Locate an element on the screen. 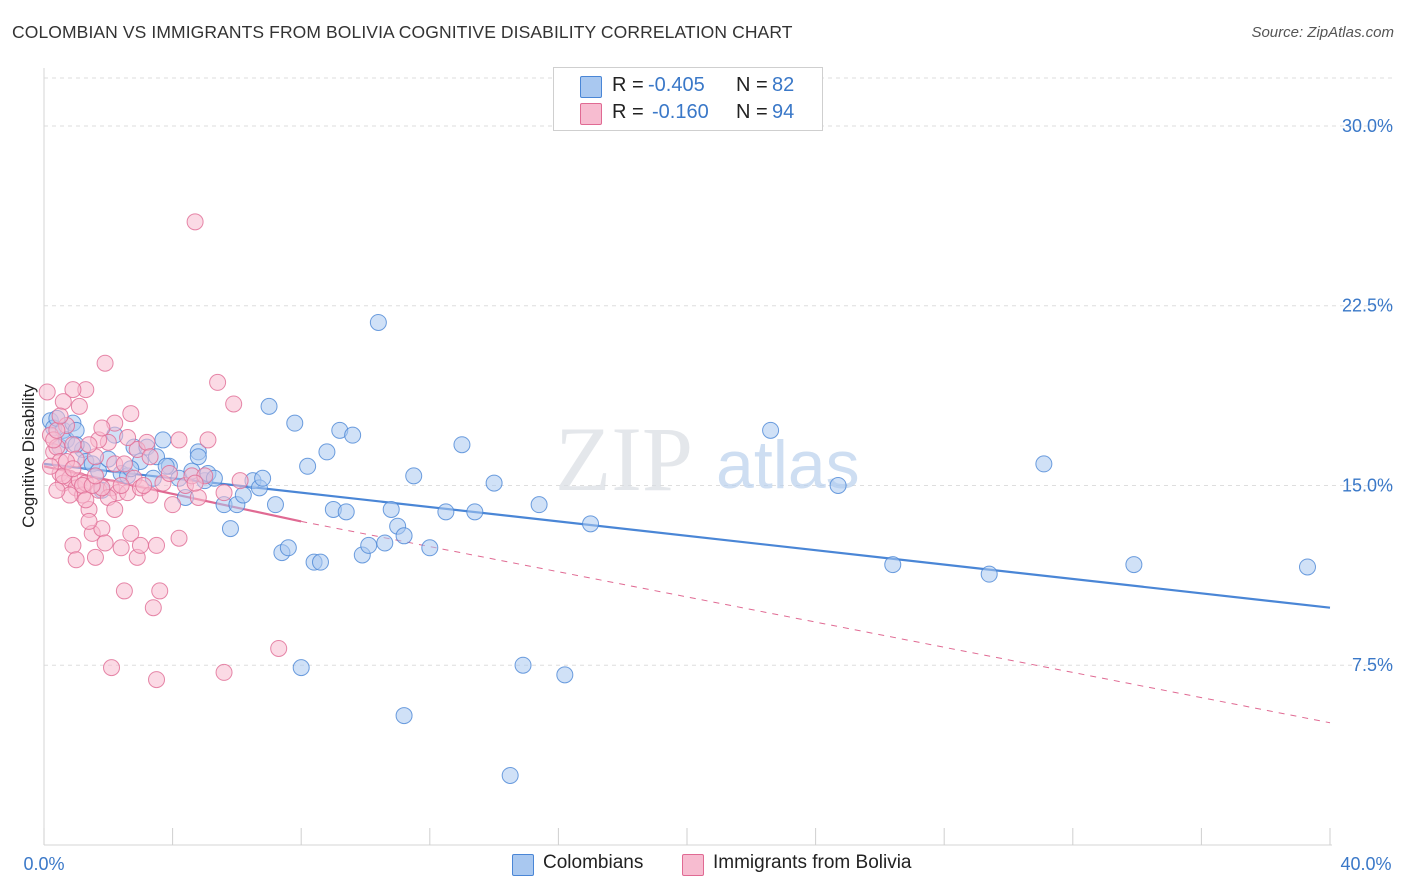 This screenshot has width=1406, height=892. series-swatch-colombians is located at coordinates (523, 865).